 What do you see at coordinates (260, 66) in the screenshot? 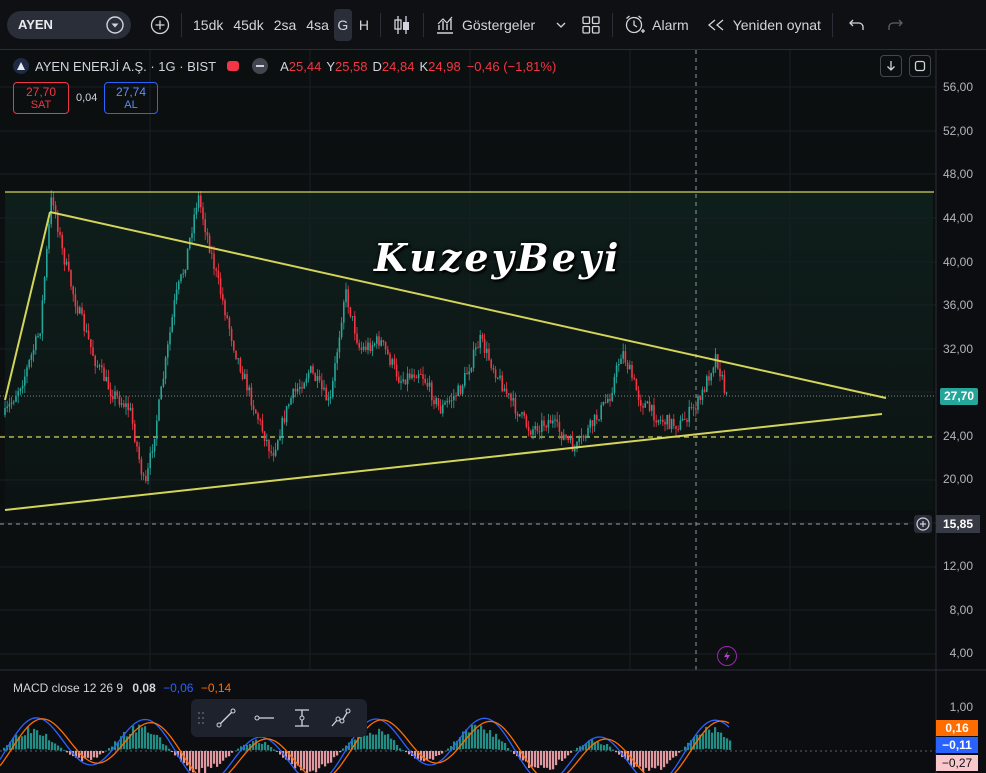
I see `hide-legend-icon` at bounding box center [260, 66].